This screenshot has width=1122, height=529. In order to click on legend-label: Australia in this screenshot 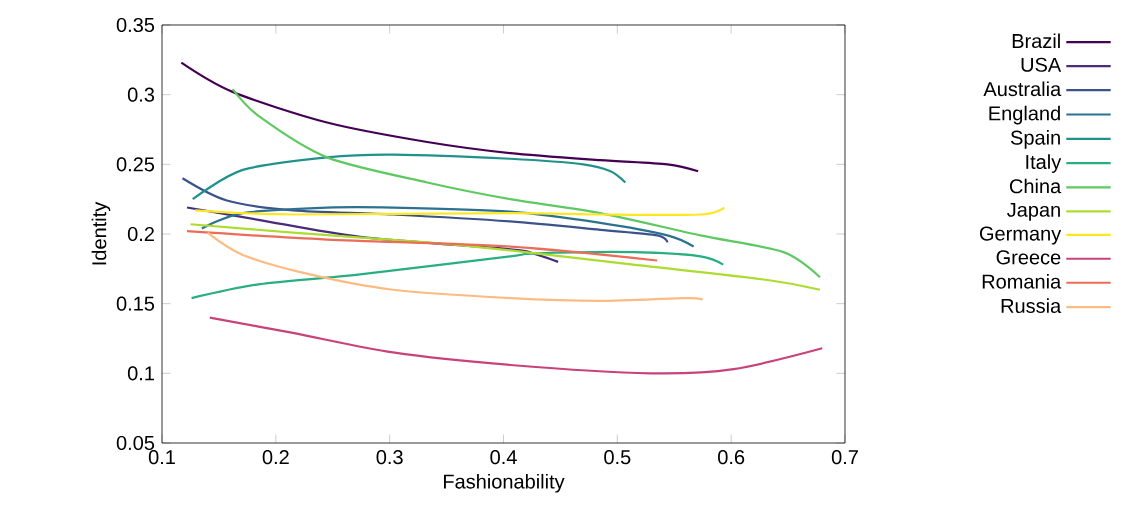, I will do `click(1022, 89)`.